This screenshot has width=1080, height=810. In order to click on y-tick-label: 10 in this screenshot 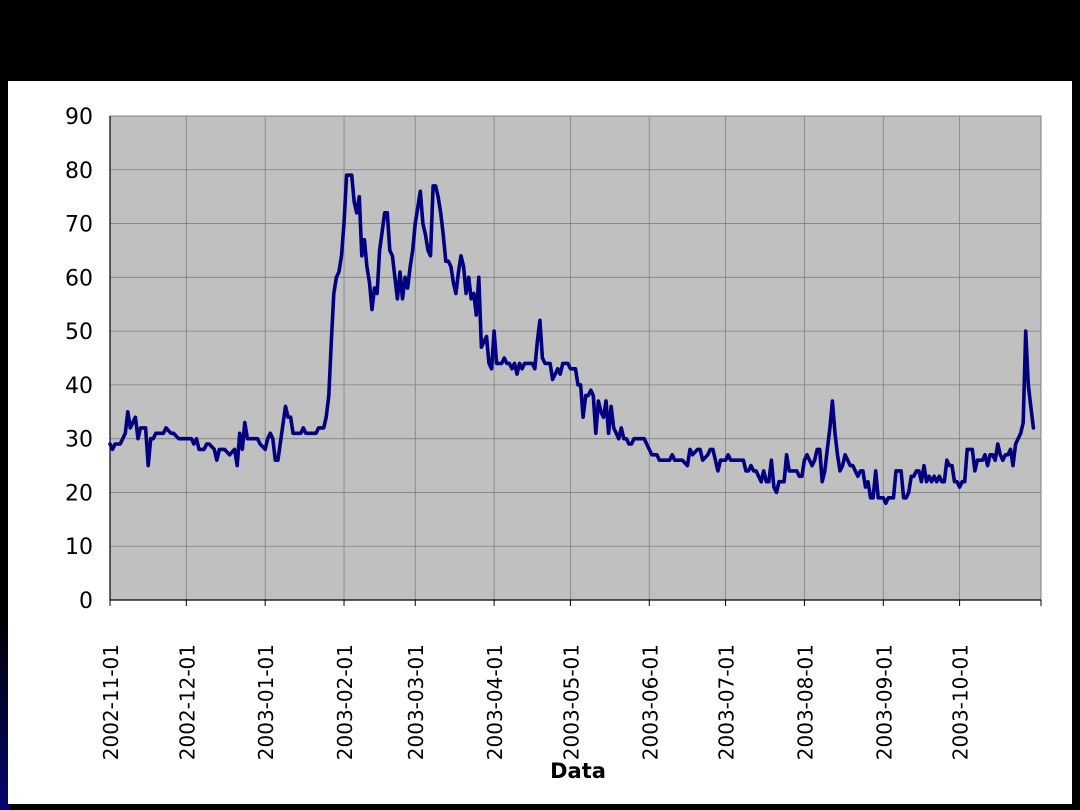, I will do `click(79, 547)`.